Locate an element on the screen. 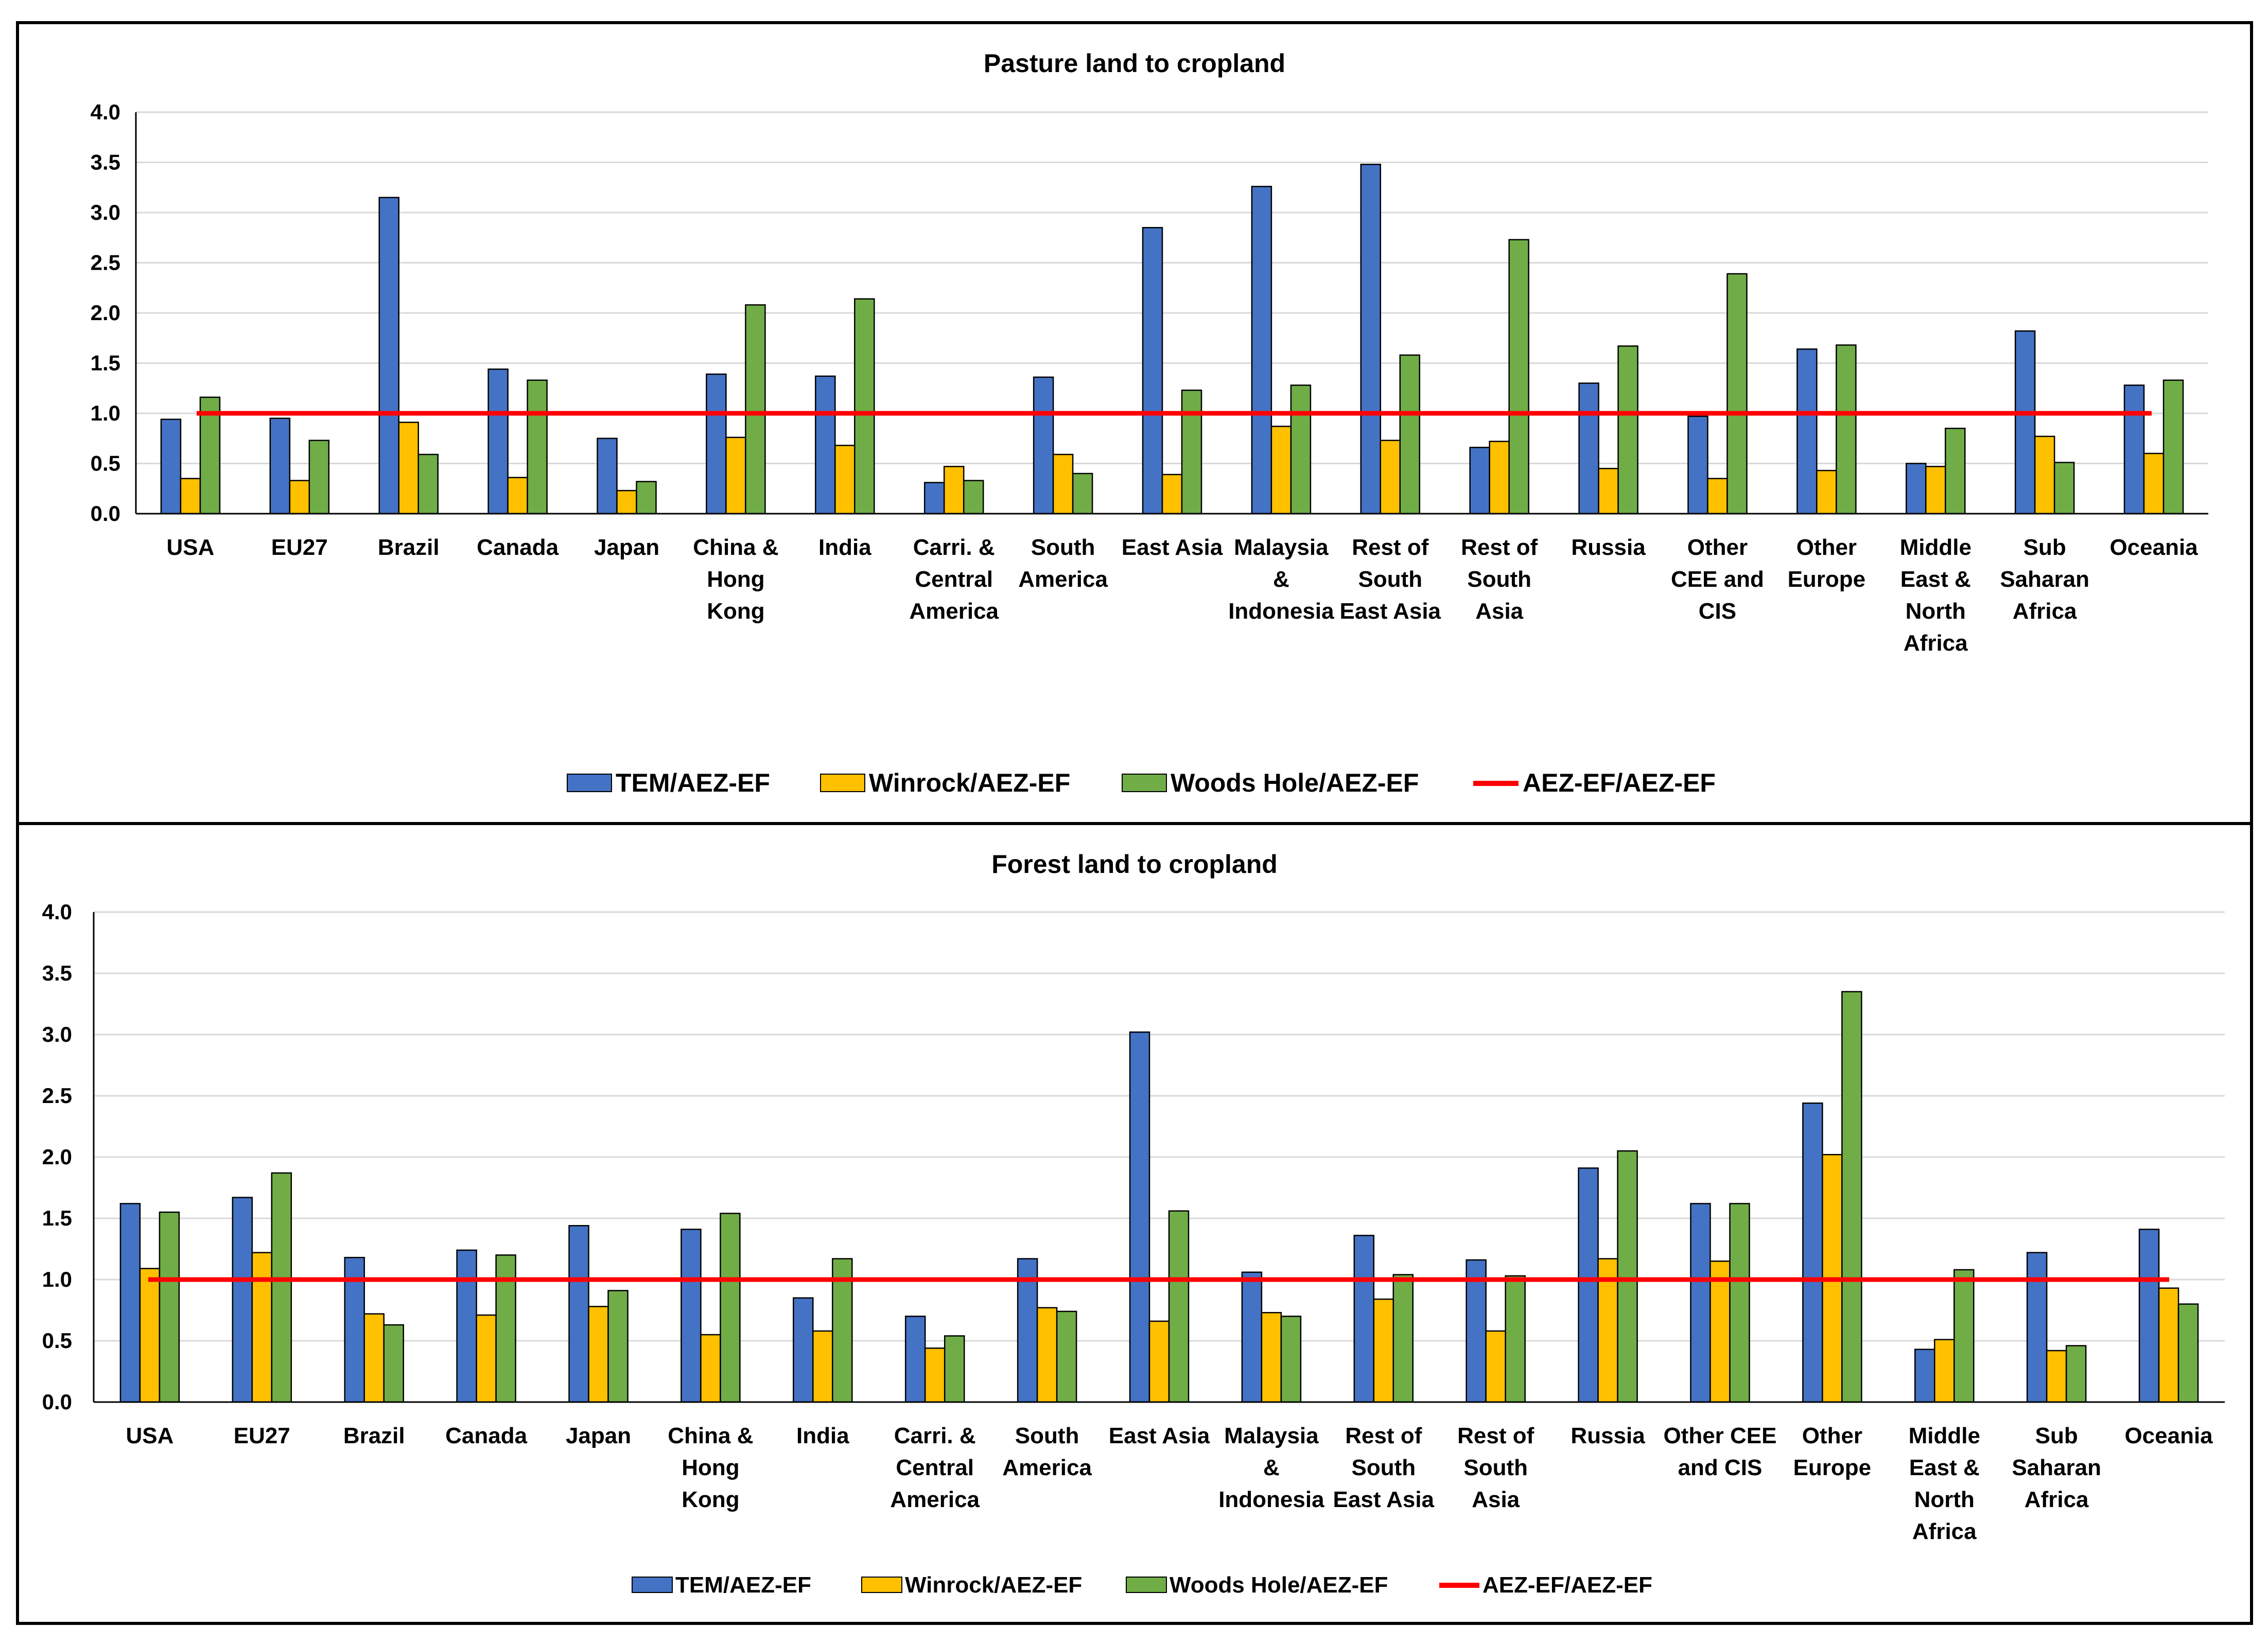 Image resolution: width=2268 pixels, height=1645 pixels. x-tick-label-line: Japan is located at coordinates (626, 547).